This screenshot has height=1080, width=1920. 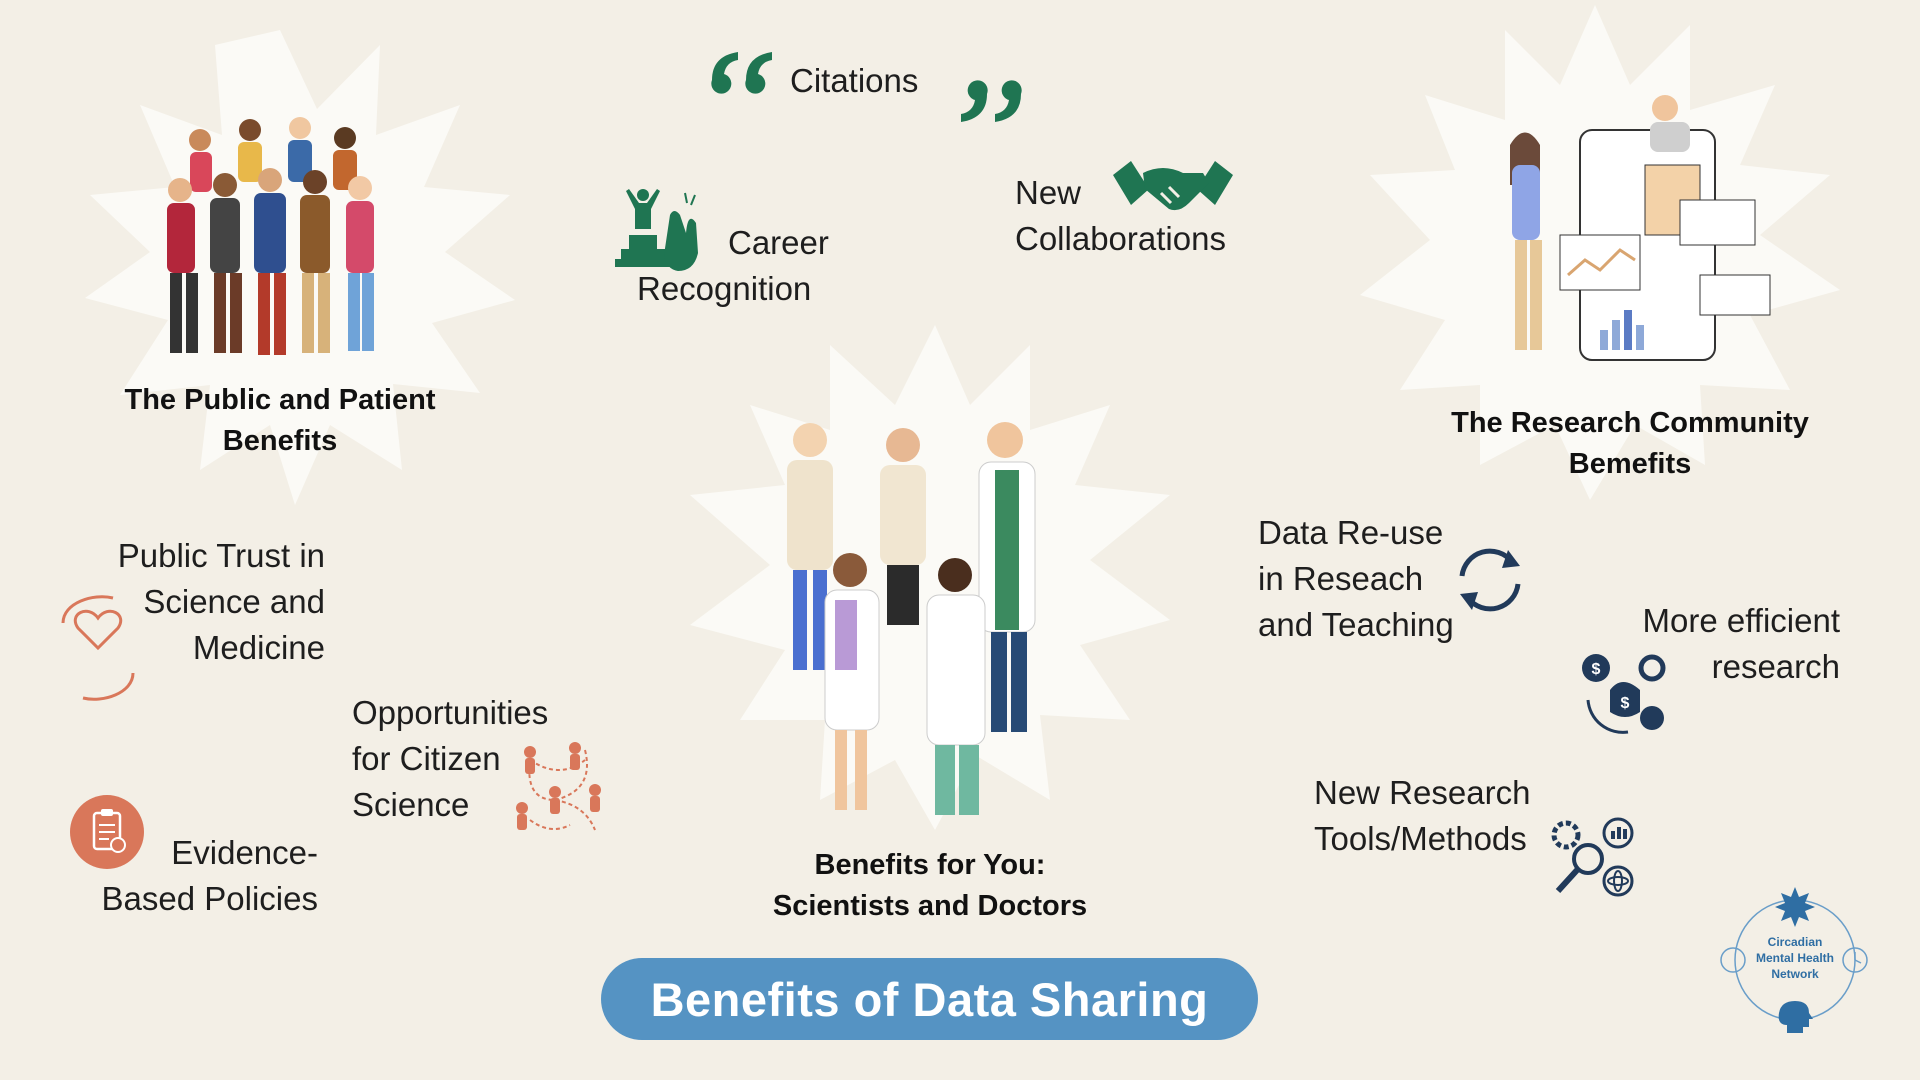 I want to click on public-burst, so click(x=300, y=267).